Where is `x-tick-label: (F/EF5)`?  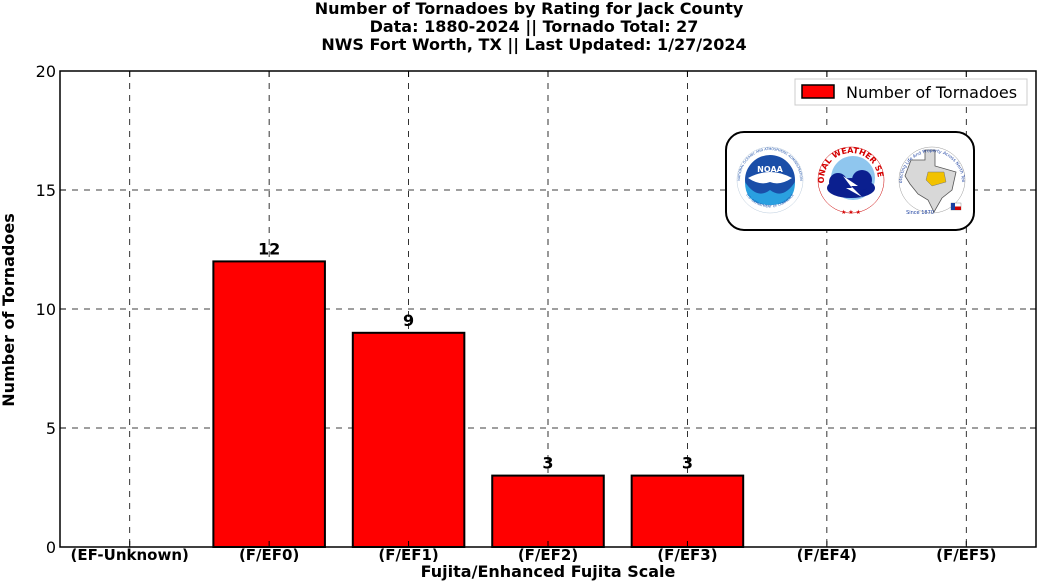 x-tick-label: (F/EF5) is located at coordinates (966, 555).